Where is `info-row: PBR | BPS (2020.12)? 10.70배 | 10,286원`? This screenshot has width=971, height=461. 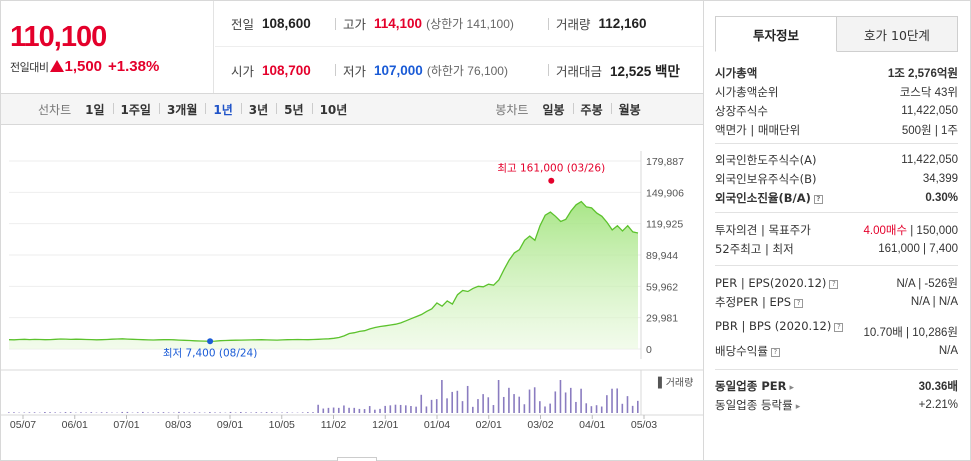 info-row: PBR | BPS (2020.12)? 10.70배 | 10,286원 is located at coordinates (836, 326).